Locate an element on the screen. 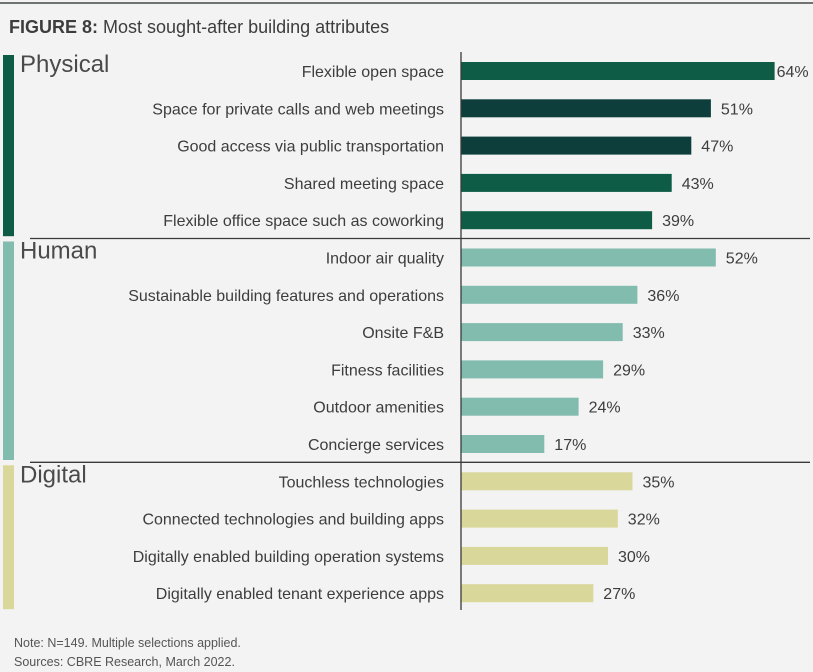 The height and width of the screenshot is (672, 813). data-label: 27% is located at coordinates (619, 594).